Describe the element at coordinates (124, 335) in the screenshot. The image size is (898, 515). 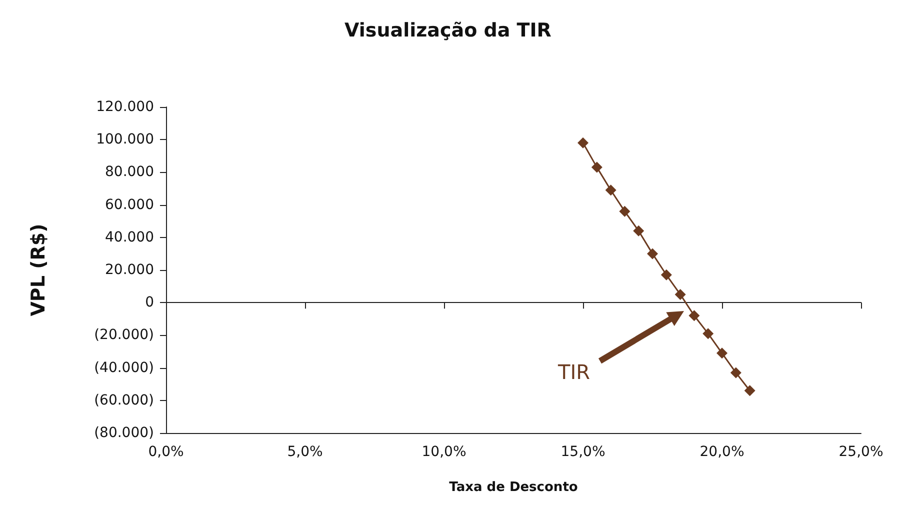
I see `y-tick-label: (20.000)` at that location.